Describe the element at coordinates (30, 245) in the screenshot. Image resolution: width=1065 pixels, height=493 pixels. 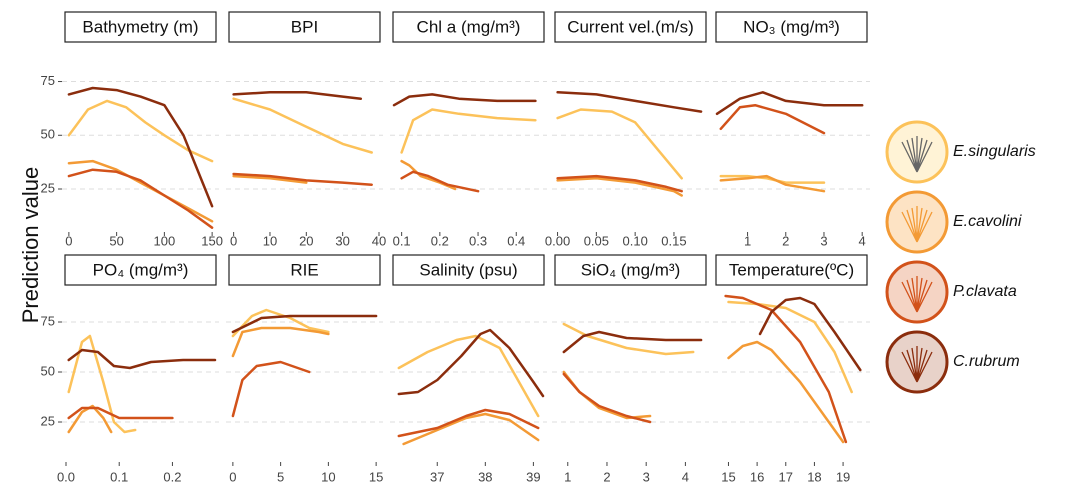
I see `y-axis-label: Prediction value` at that location.